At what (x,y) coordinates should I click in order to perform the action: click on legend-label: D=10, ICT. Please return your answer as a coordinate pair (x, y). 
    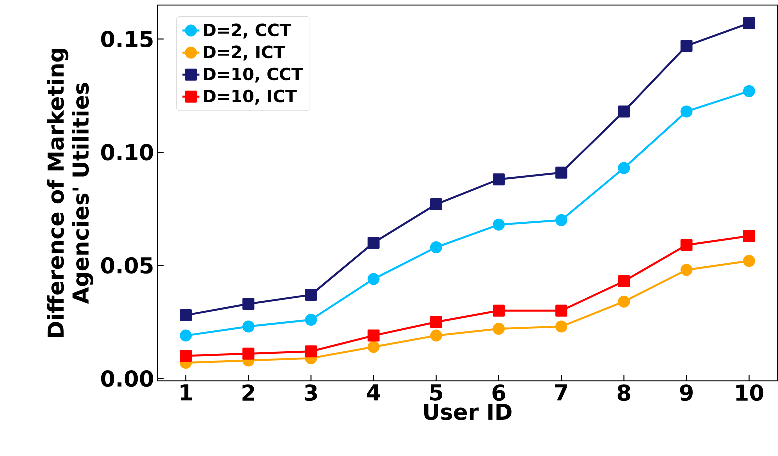
    Looking at the image, I should click on (250, 97).